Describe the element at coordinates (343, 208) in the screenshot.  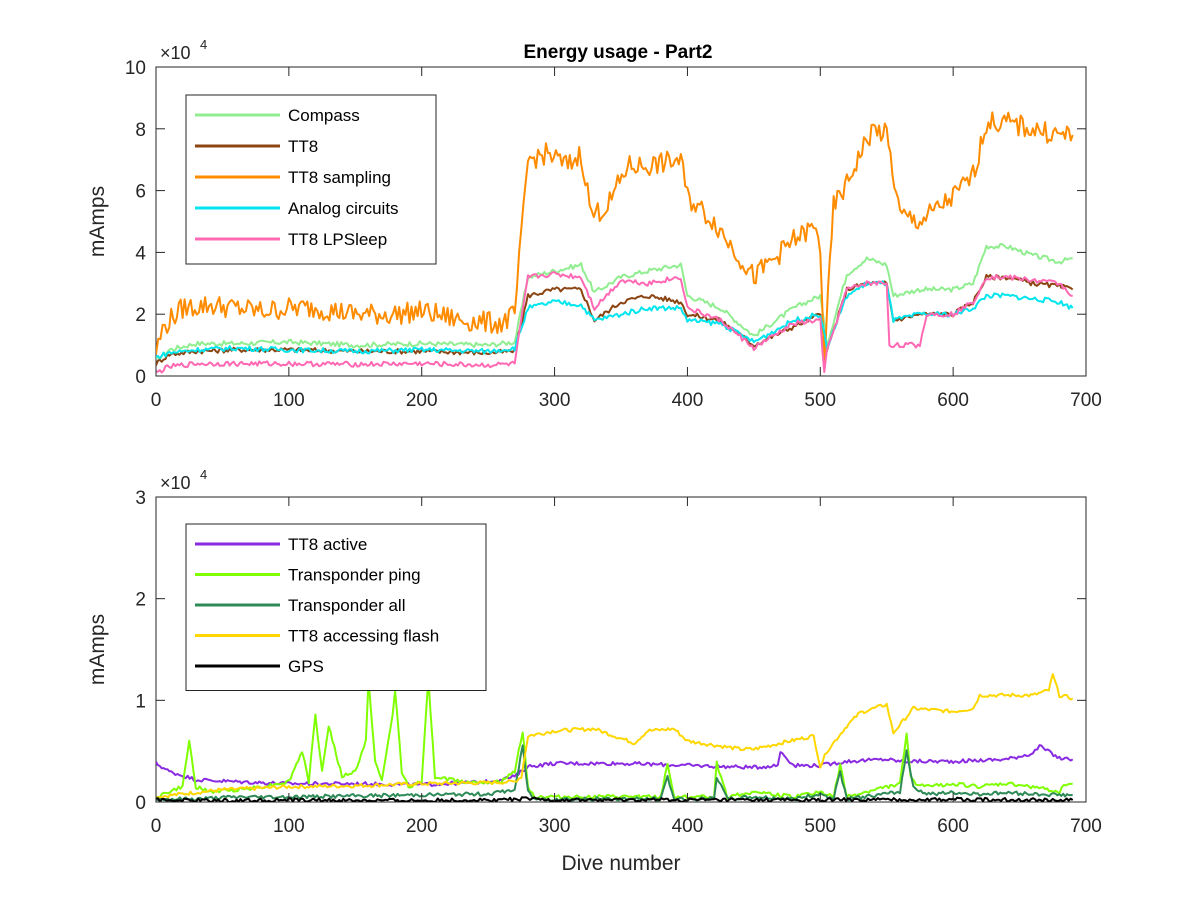
I see `legend-label: Analog circuits` at that location.